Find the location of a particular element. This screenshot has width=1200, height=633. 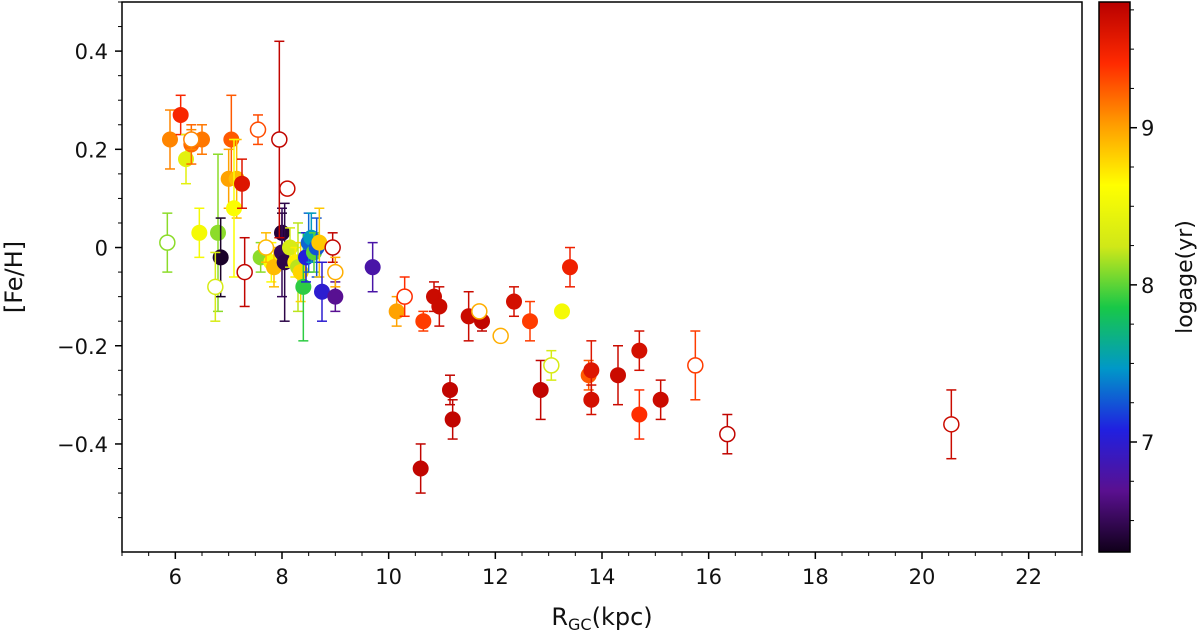

x-axis-label-unit: (kpc) is located at coordinates (622, 617).